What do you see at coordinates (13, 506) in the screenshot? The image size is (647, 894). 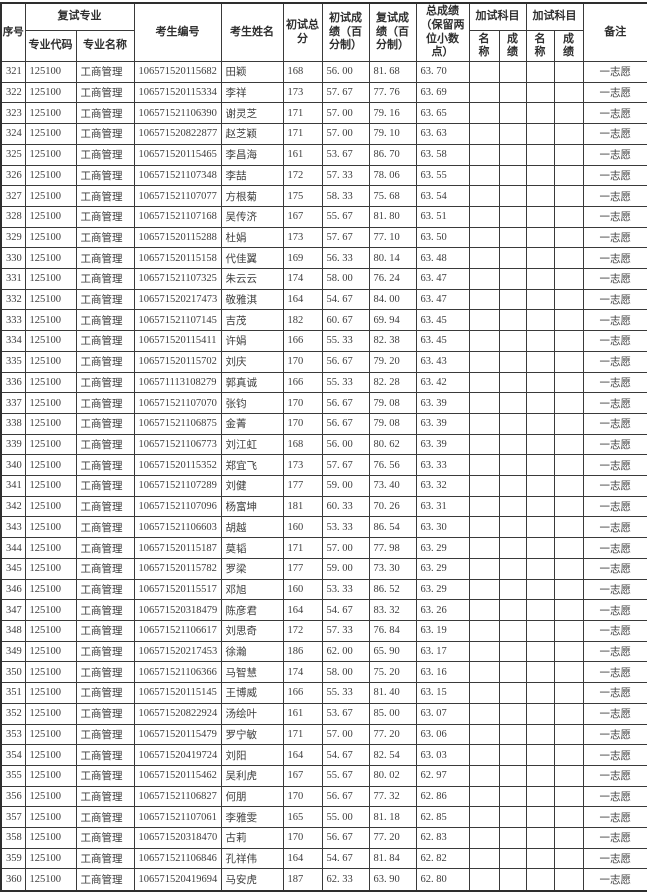 I see `row-no-cell: 342` at bounding box center [13, 506].